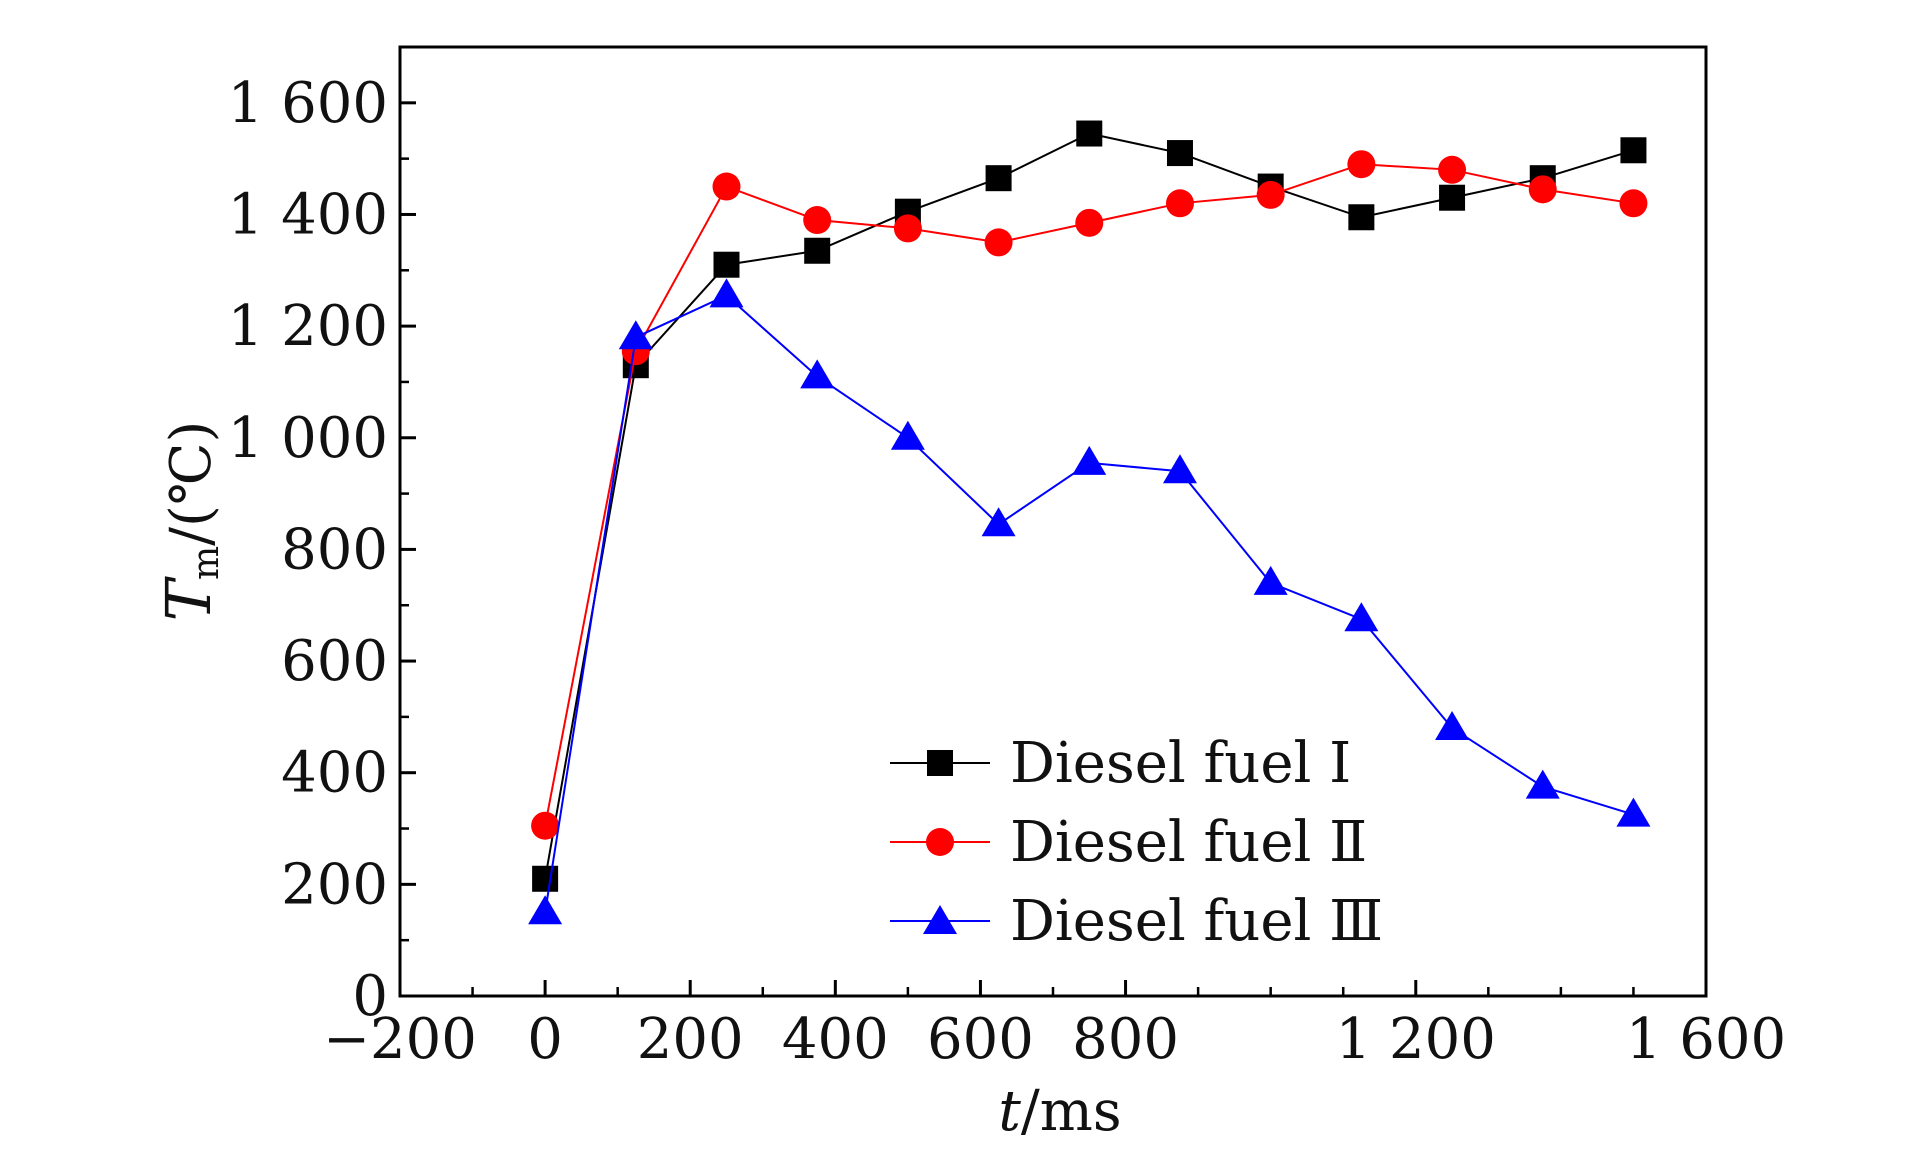 The height and width of the screenshot is (1169, 1923). What do you see at coordinates (308, 103) in the screenshot?
I see `y-tick-label: 1 600` at bounding box center [308, 103].